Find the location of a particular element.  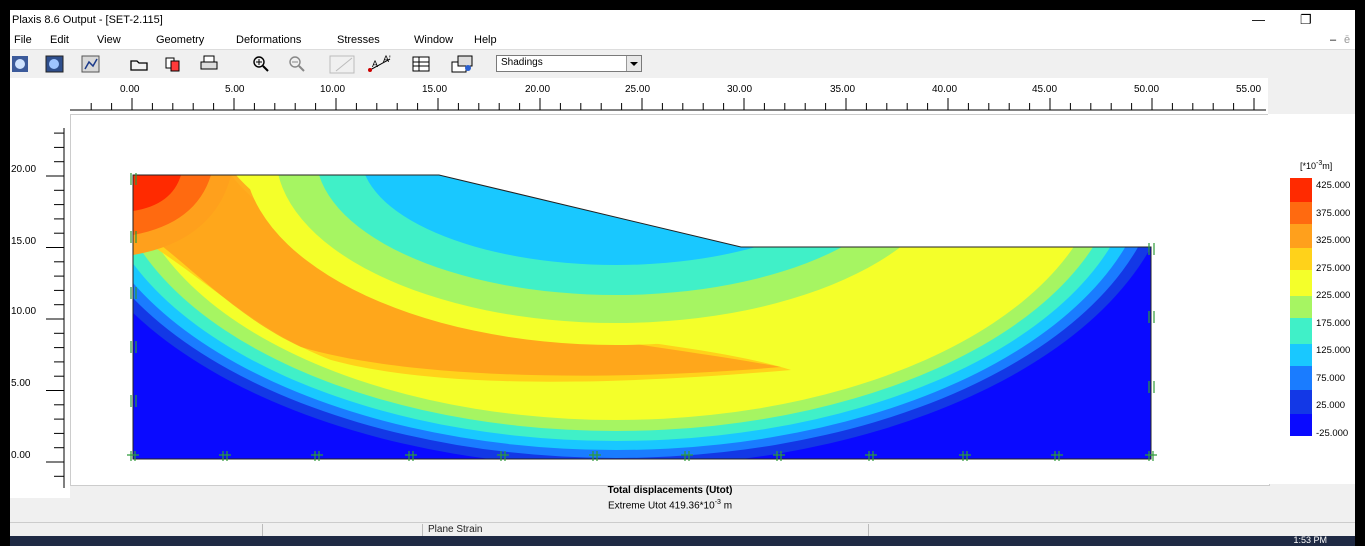

status-bar: Plane Strain is located at coordinates (682, 529).